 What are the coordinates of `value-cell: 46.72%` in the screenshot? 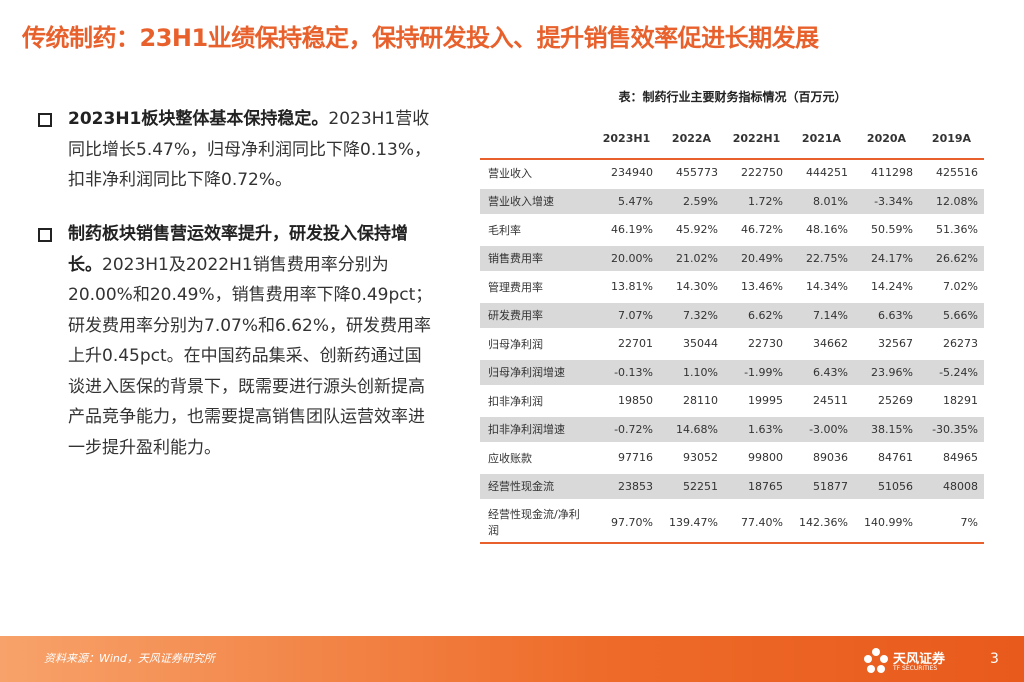 It's located at (756, 230).